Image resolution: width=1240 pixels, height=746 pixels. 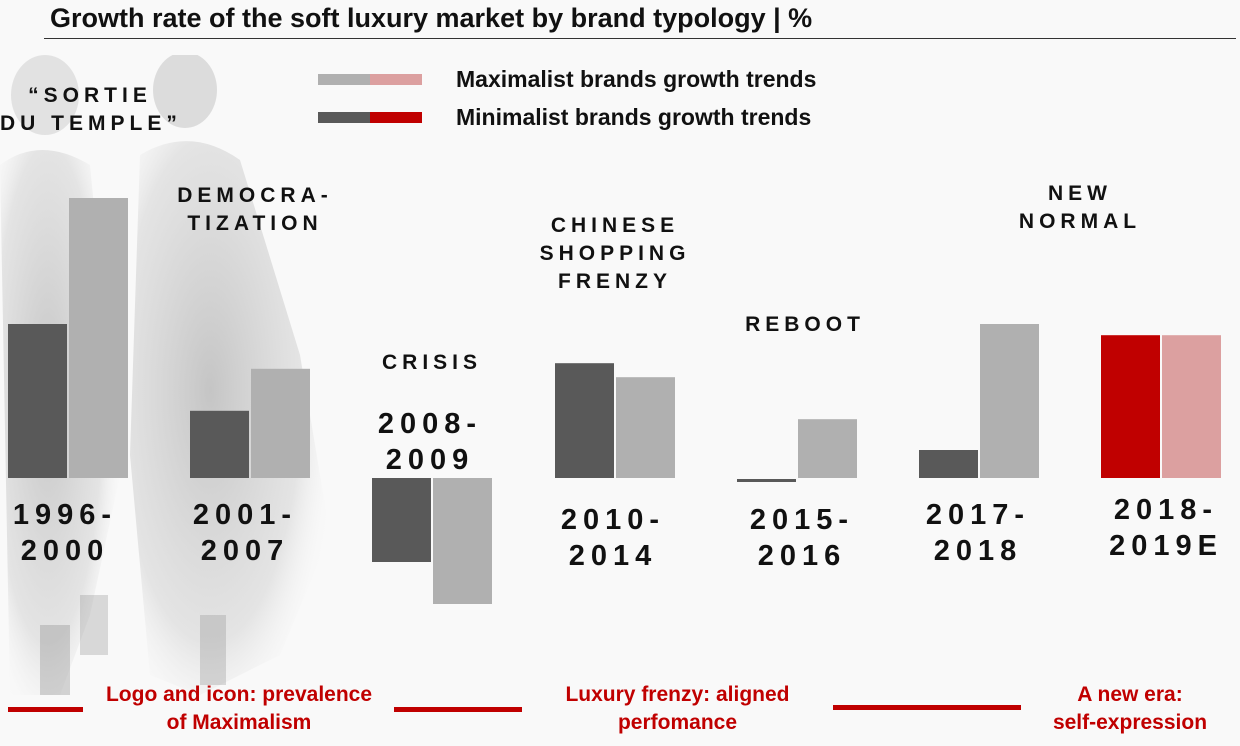 What do you see at coordinates (802, 538) in the screenshot?
I see `period-label: 2015- 2016` at bounding box center [802, 538].